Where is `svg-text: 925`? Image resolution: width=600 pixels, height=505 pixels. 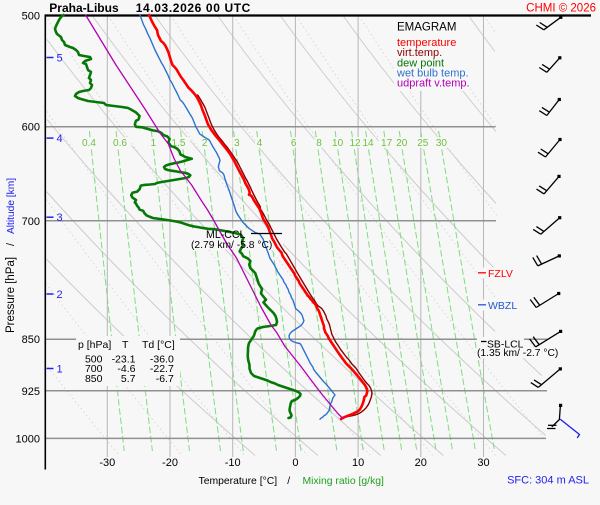 svg-text: 925 is located at coordinates (31, 392).